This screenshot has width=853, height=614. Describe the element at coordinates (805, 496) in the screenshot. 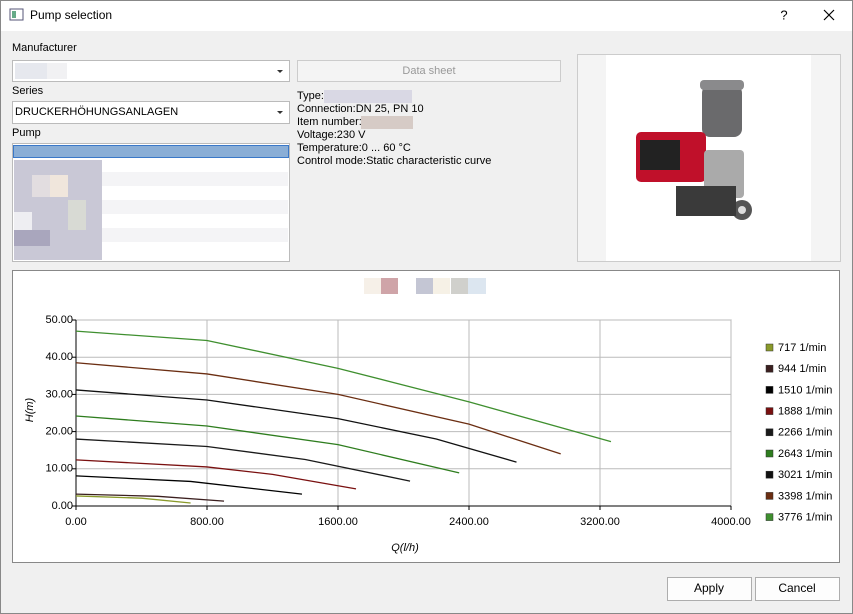

I see `legend-label: 3398 1/min` at that location.